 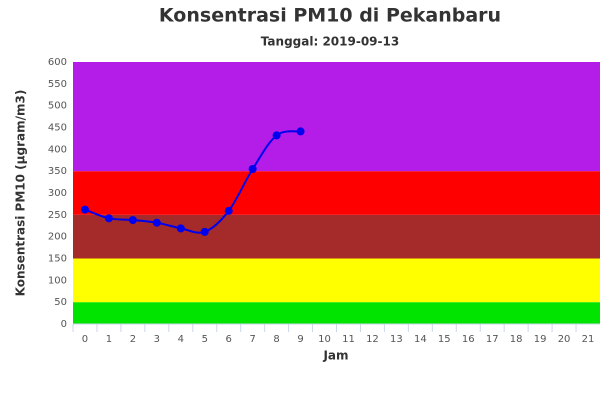 What do you see at coordinates (330, 42) in the screenshot?
I see `chart-subtitle: Tanggal: 2019-09-13` at bounding box center [330, 42].